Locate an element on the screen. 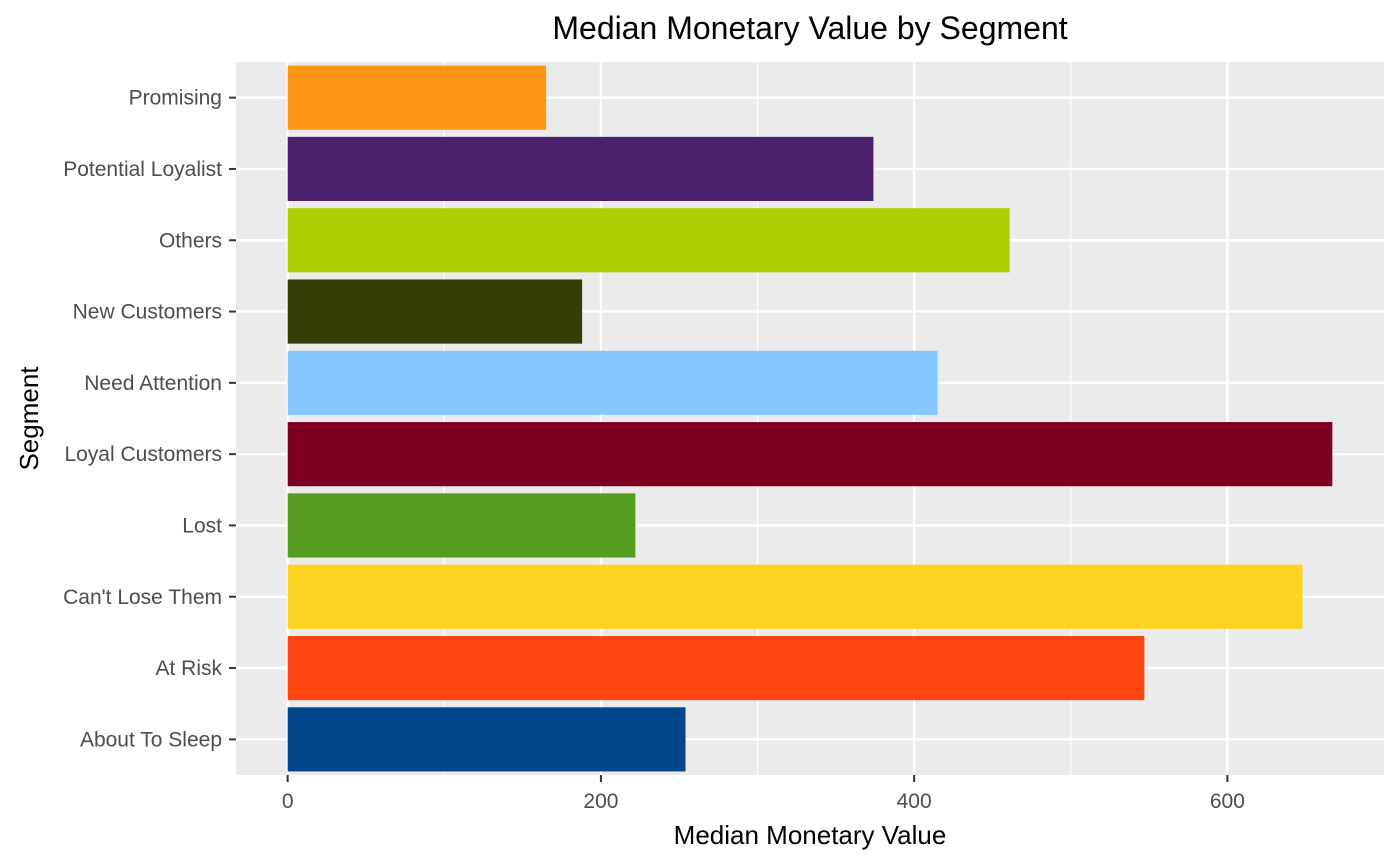 The image size is (1400, 866). x-tick-label: 600 is located at coordinates (1227, 801).